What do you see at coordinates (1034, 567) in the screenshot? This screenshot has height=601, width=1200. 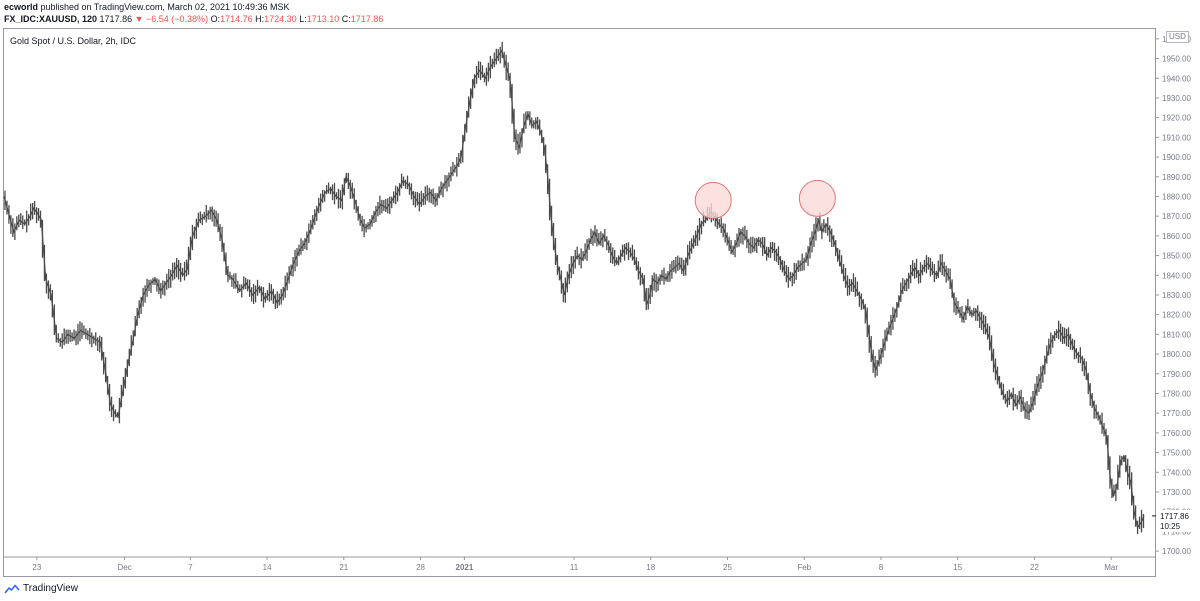 I see `x-tick-label: 22` at bounding box center [1034, 567].